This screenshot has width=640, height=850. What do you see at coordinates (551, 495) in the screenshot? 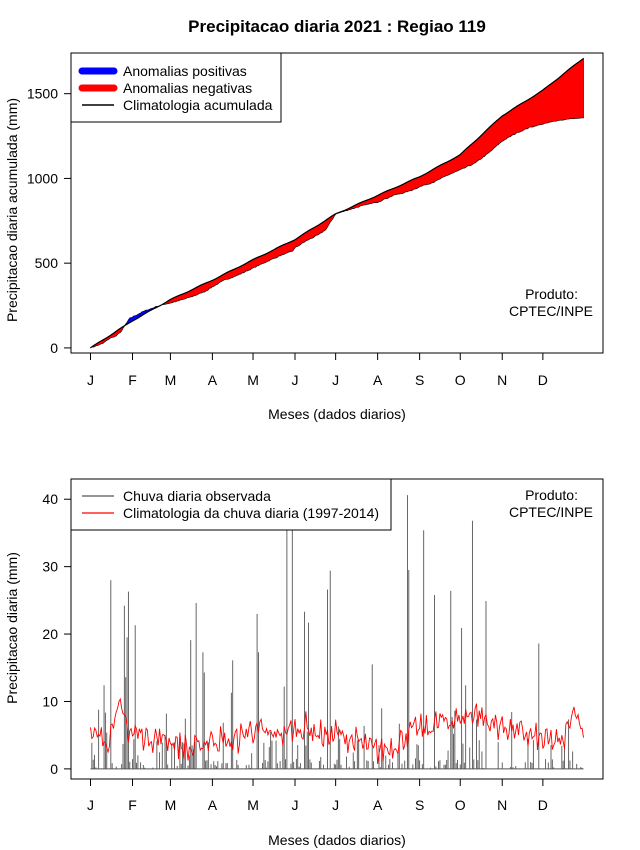
I see `bottom-product-label: Produto:` at bounding box center [551, 495].